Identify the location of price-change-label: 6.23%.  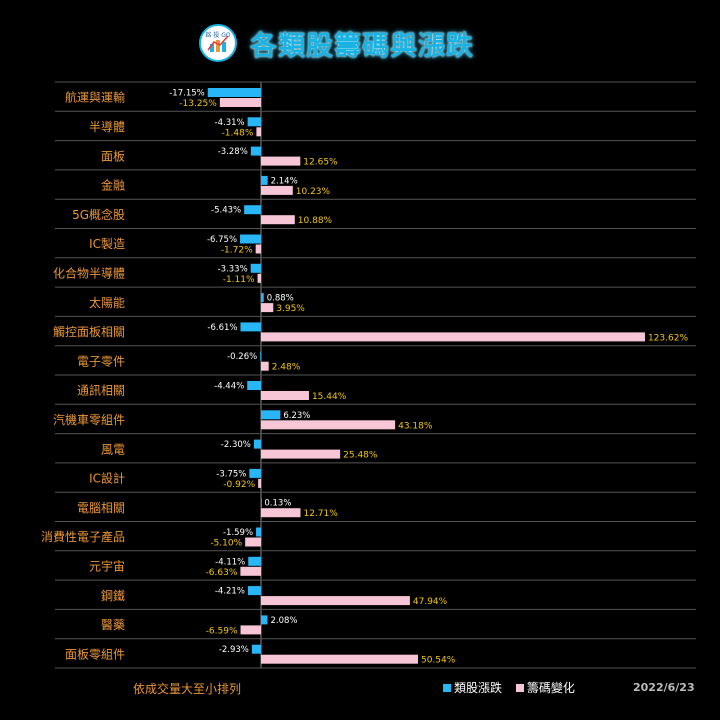
(296, 416).